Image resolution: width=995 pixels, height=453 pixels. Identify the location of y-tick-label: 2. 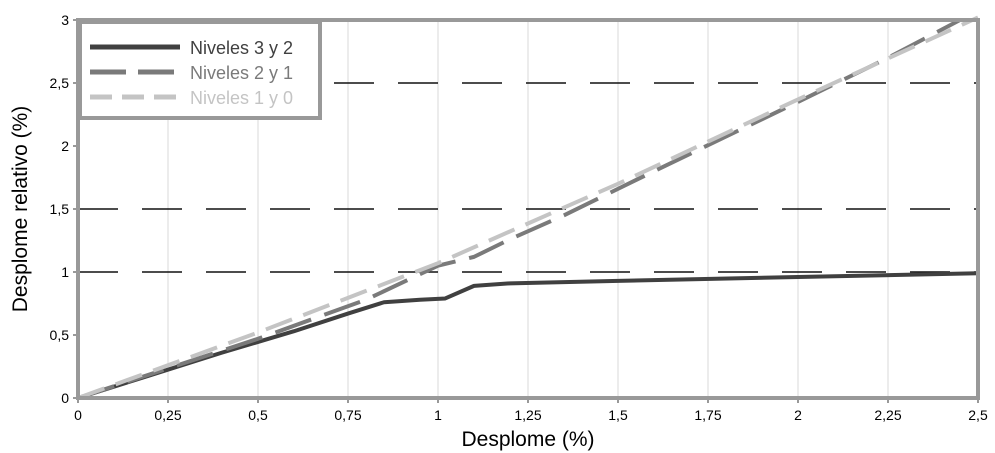
(65, 146).